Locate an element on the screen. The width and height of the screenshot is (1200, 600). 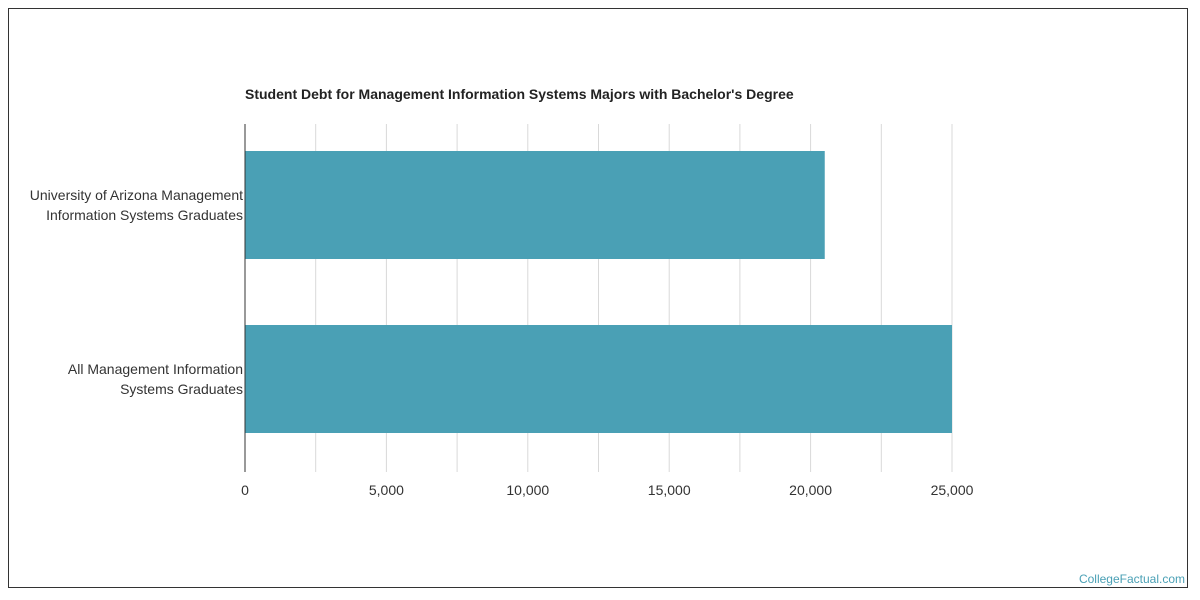
brand-watermark: CollegeFactual.com is located at coordinates (1131, 579).